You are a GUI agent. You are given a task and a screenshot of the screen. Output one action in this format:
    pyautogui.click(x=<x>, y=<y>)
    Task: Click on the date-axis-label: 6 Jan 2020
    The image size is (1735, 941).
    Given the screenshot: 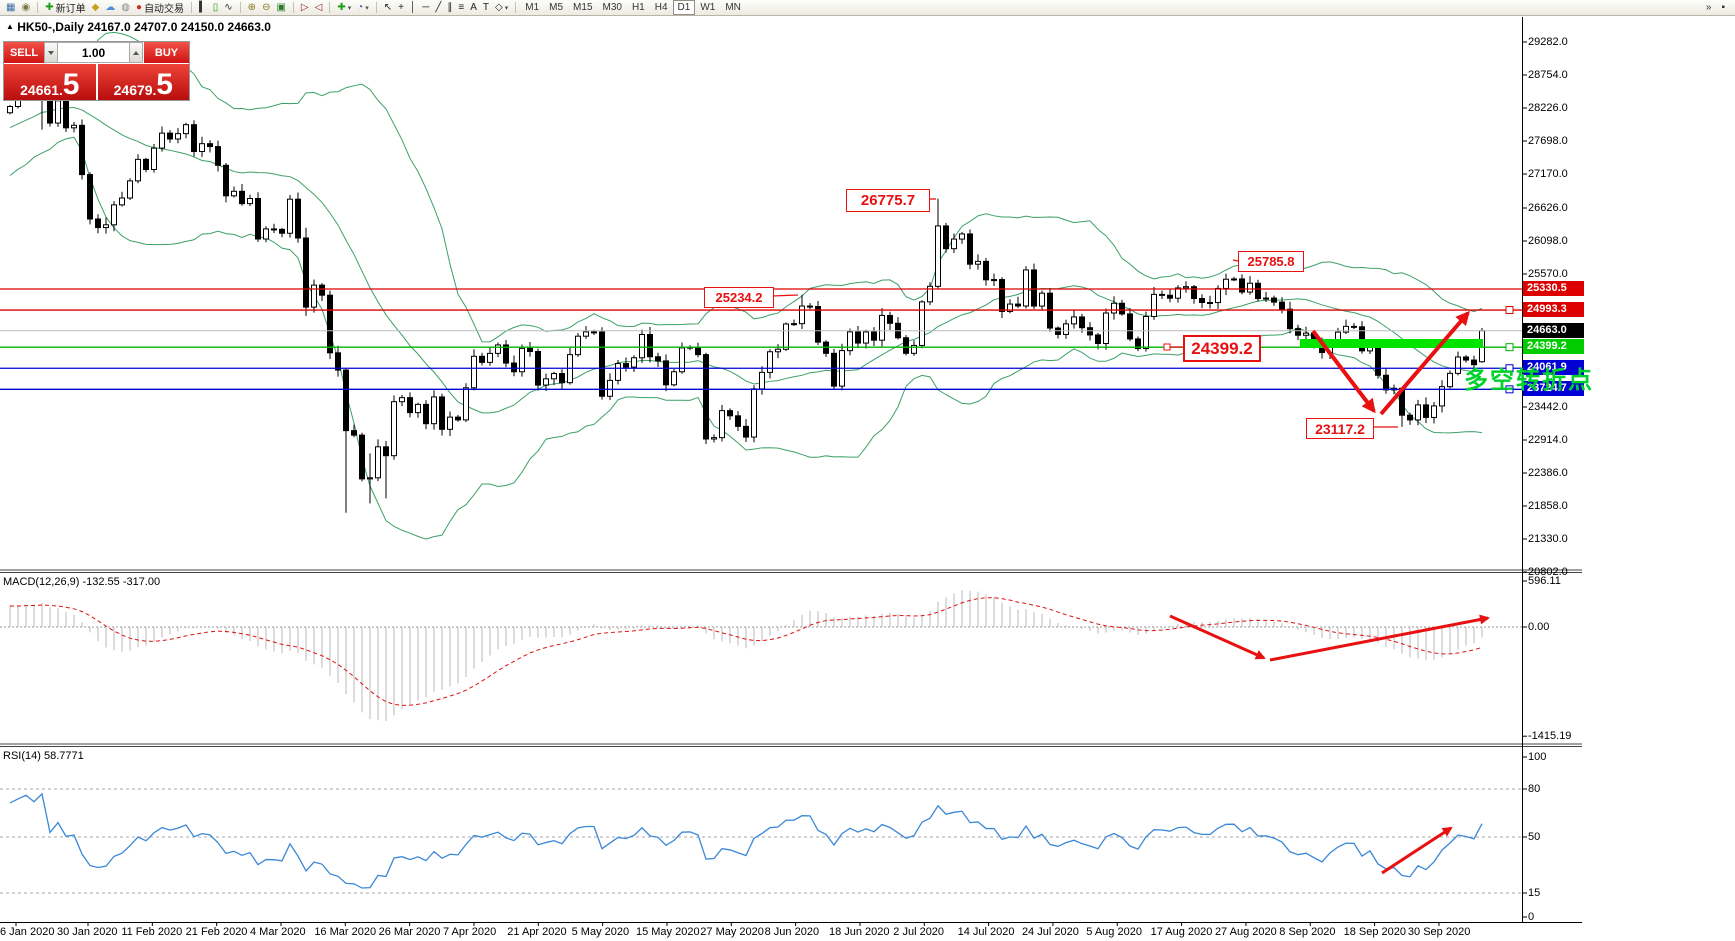 What is the action you would take?
    pyautogui.click(x=27, y=932)
    